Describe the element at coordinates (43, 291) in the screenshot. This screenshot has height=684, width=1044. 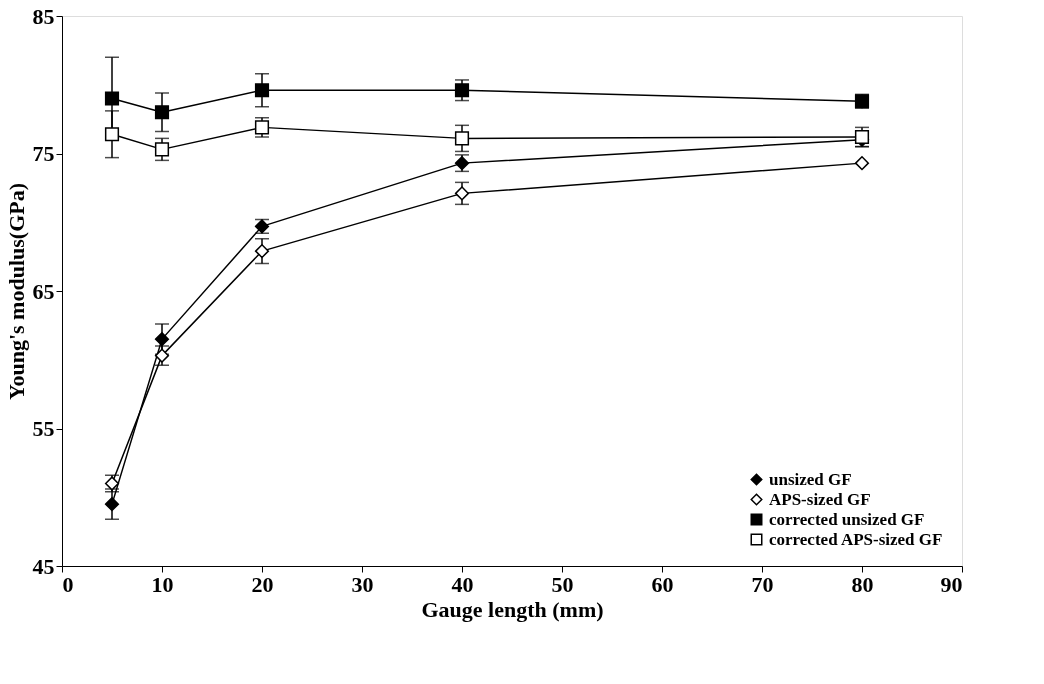
I see `y-tick-label: 65` at that location.